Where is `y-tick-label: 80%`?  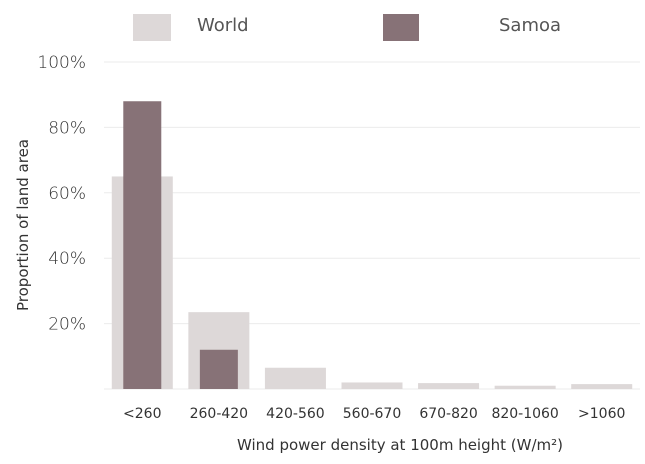
y-tick-label: 80% is located at coordinates (67, 128).